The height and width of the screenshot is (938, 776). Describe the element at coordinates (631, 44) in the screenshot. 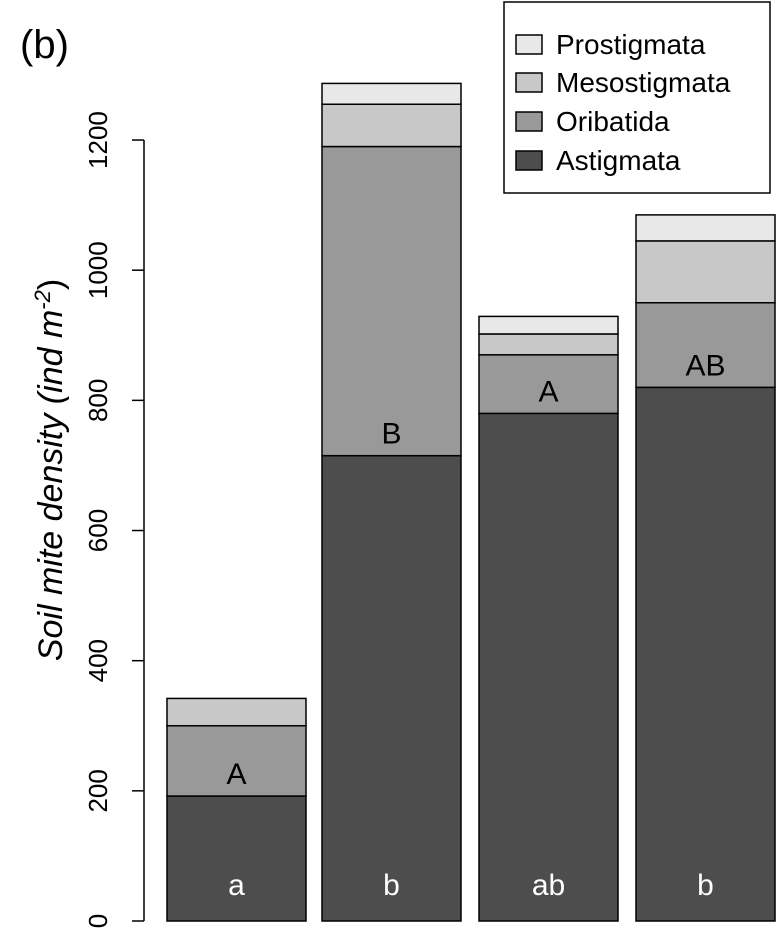

I see `legend-label-prostigmata: Prostigmata` at that location.